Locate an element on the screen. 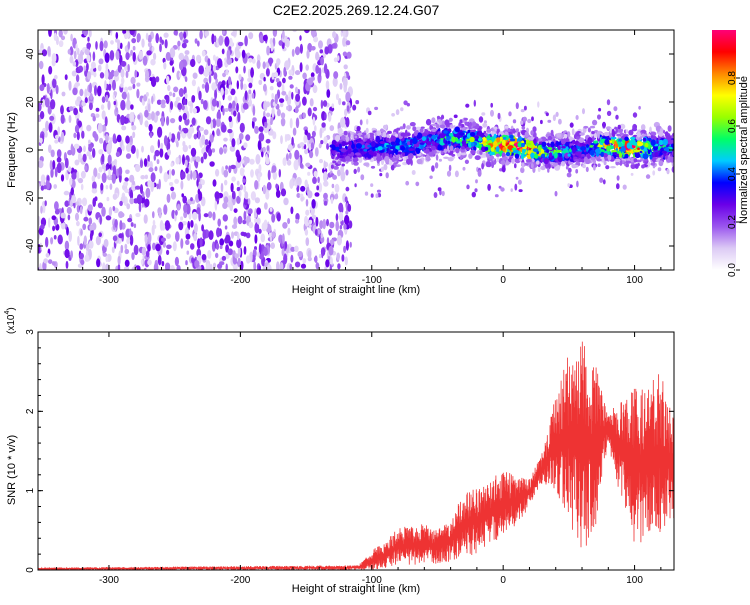  snr-ytick-label: 0 is located at coordinates (30, 570).